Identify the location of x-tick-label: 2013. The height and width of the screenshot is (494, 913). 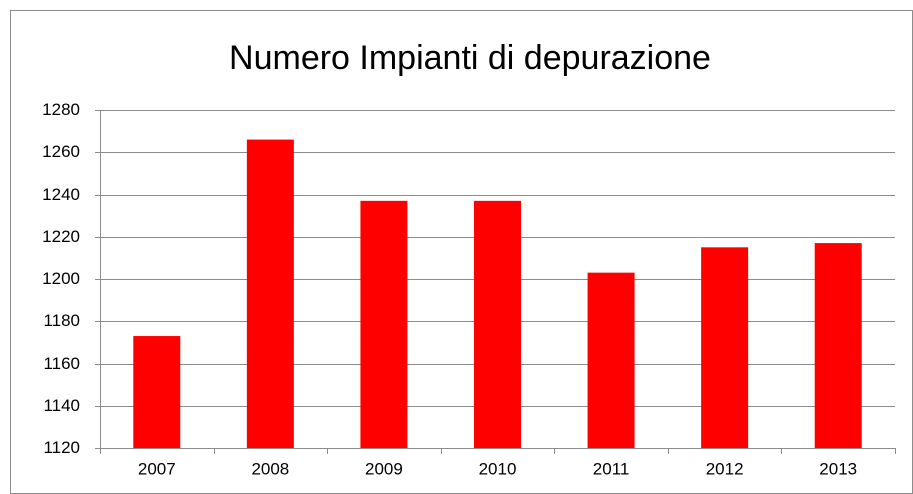
(838, 468).